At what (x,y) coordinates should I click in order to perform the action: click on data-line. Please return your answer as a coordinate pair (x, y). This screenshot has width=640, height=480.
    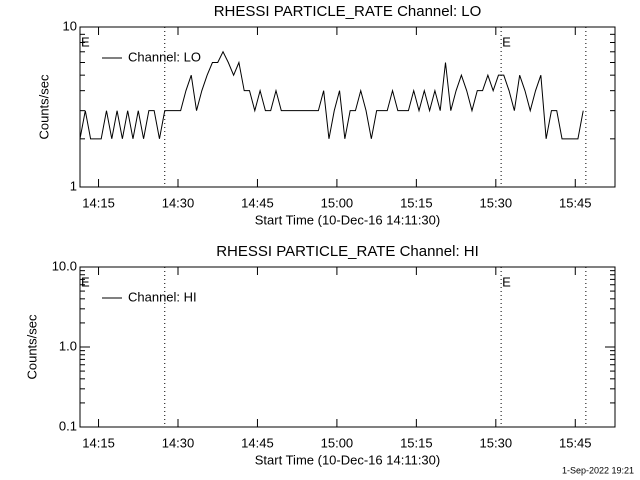
    Looking at the image, I should click on (331, 95).